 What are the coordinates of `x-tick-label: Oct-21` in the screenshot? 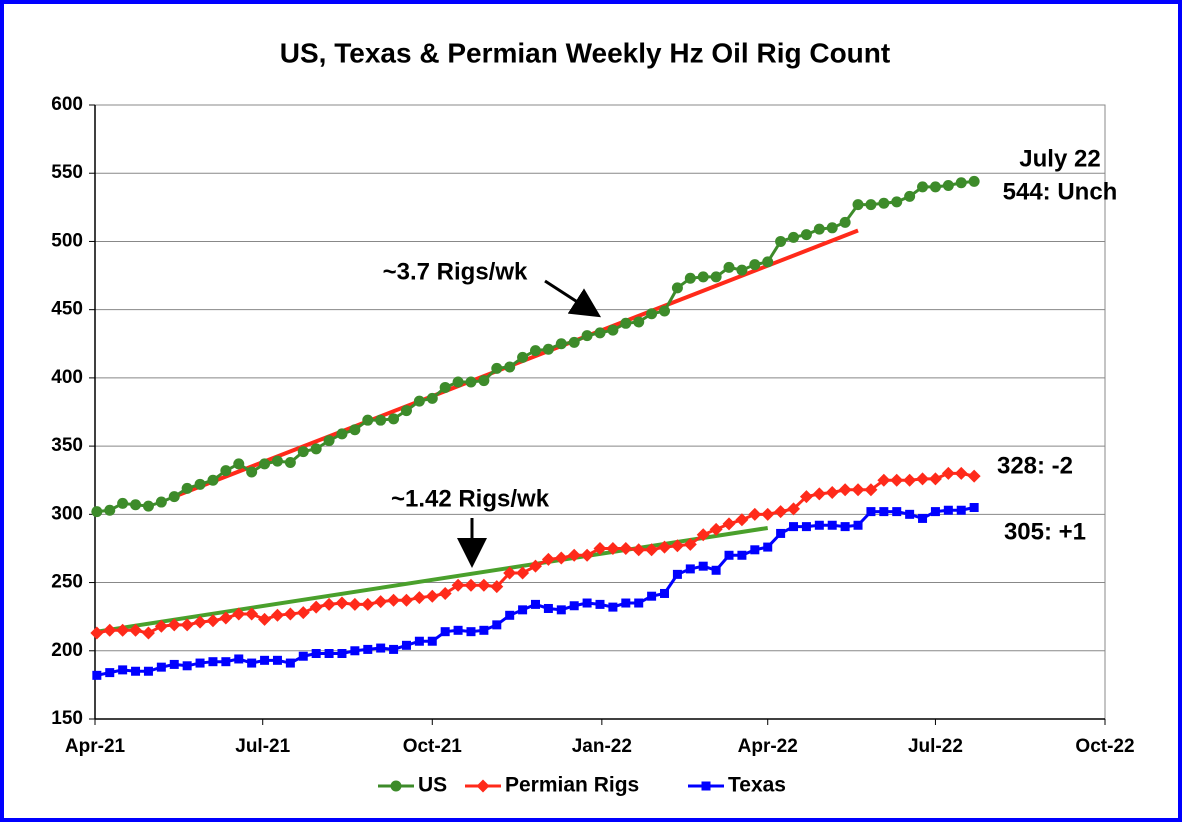 It's located at (433, 746).